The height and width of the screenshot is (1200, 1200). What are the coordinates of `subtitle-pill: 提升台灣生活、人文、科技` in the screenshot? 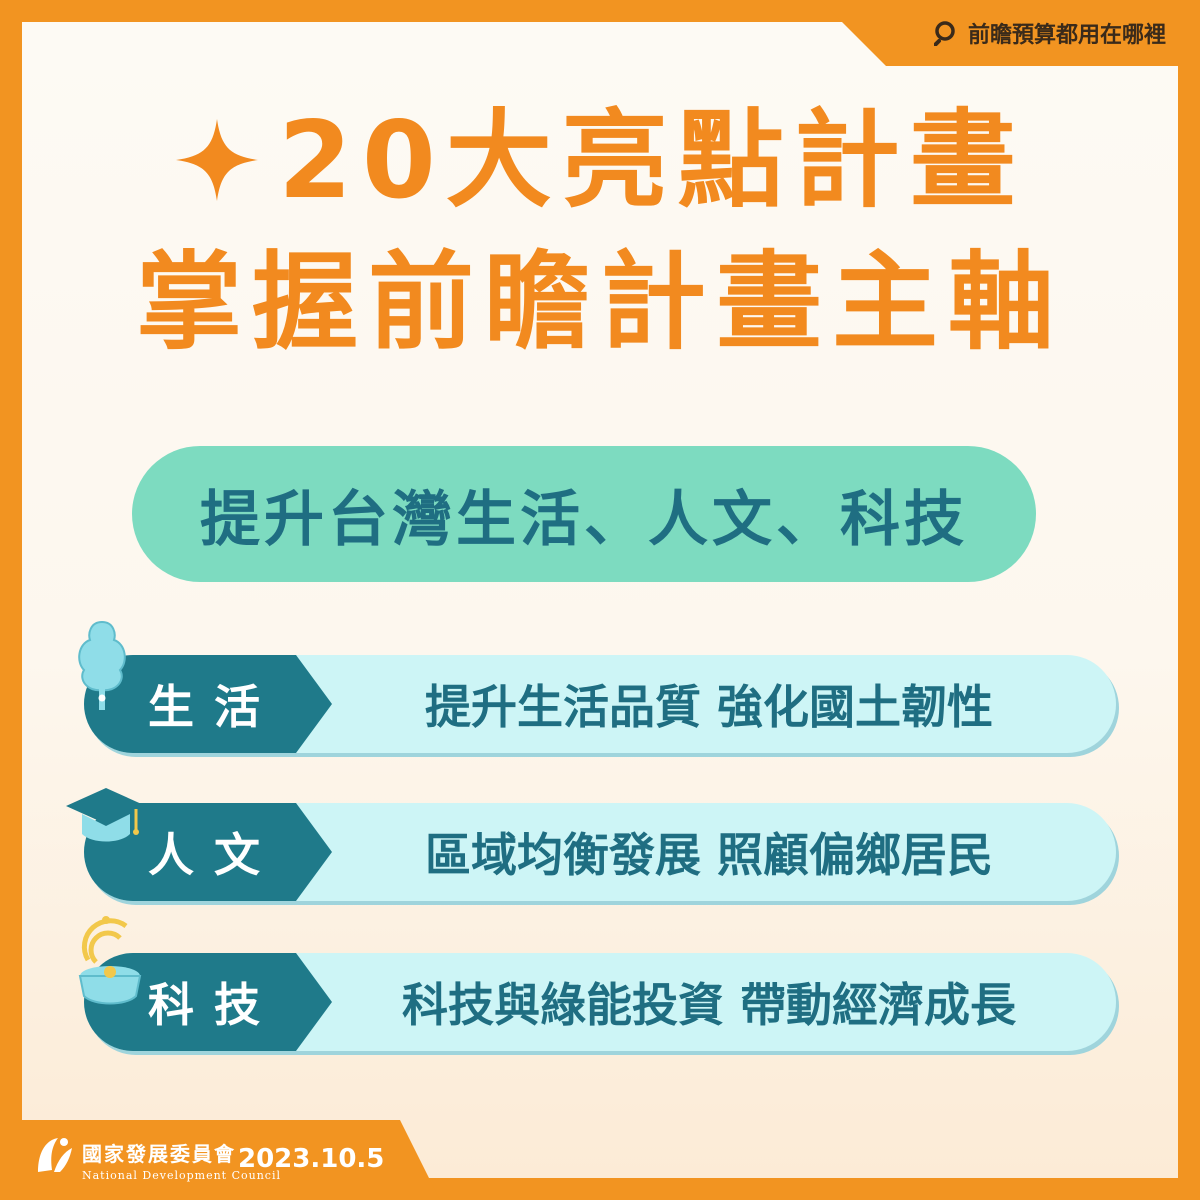 It's located at (584, 514).